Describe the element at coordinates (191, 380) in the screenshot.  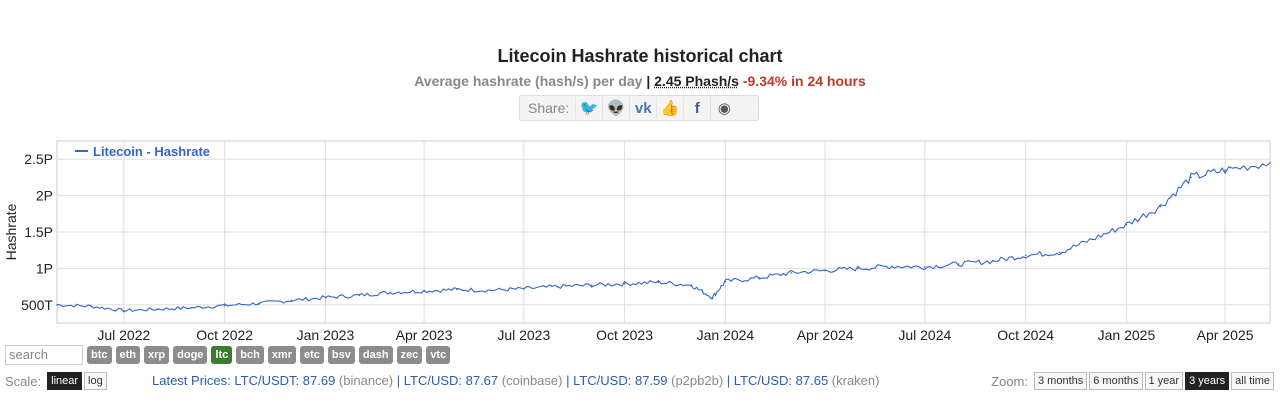
I see `latest-prices-label: Latest Prices:` at that location.